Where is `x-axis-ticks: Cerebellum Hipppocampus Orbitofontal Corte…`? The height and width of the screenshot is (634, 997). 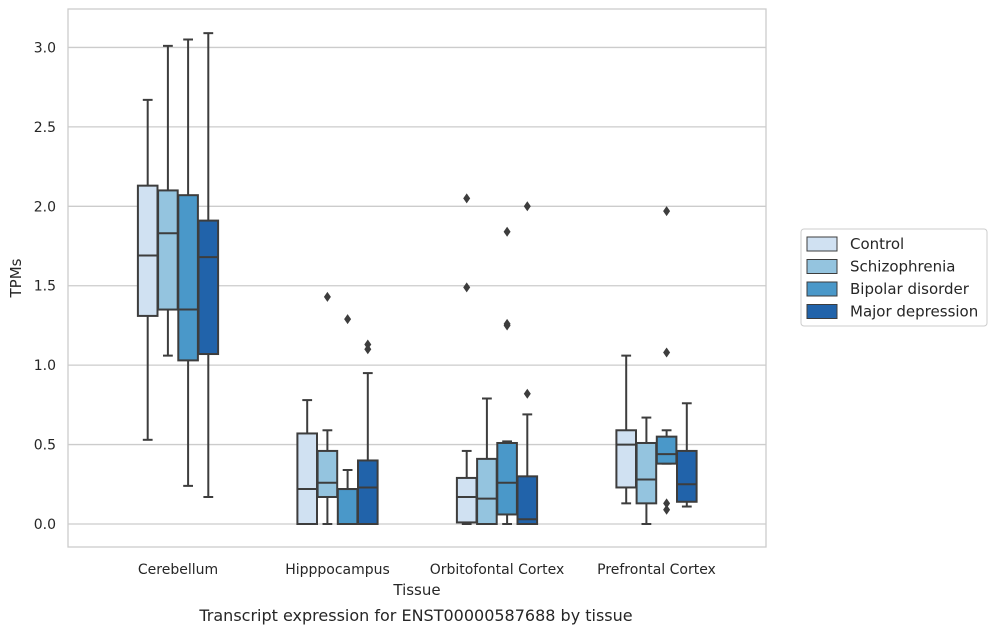 x-axis-ticks: Cerebellum Hipppocampus Orbitofontal Corte… is located at coordinates (427, 570).